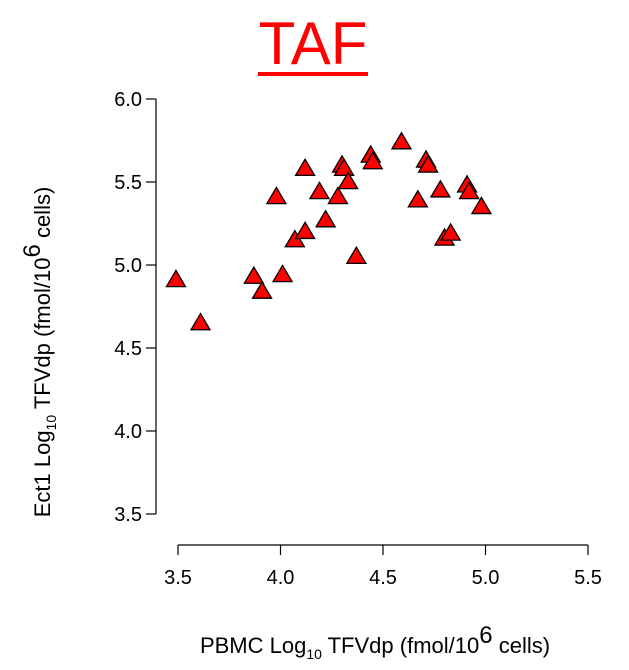 The width and height of the screenshot is (629, 670). Describe the element at coordinates (128, 515) in the screenshot. I see `y-tick-label: 3.5` at that location.